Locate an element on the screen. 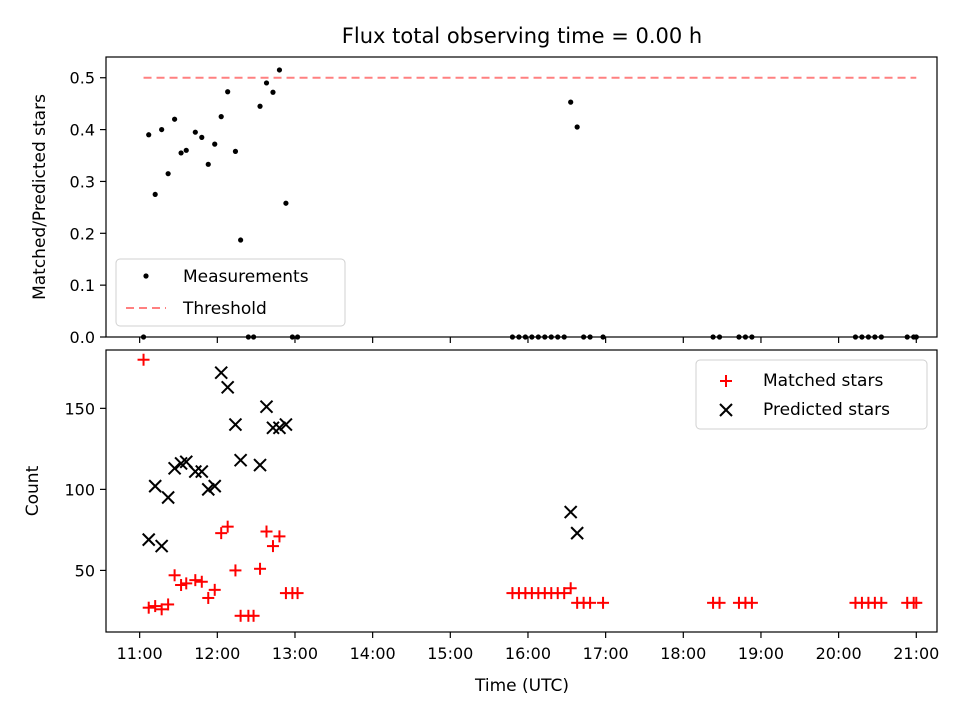 This screenshot has width=960, height=720. ratio-y-tick-label: 0.2 is located at coordinates (82, 233).